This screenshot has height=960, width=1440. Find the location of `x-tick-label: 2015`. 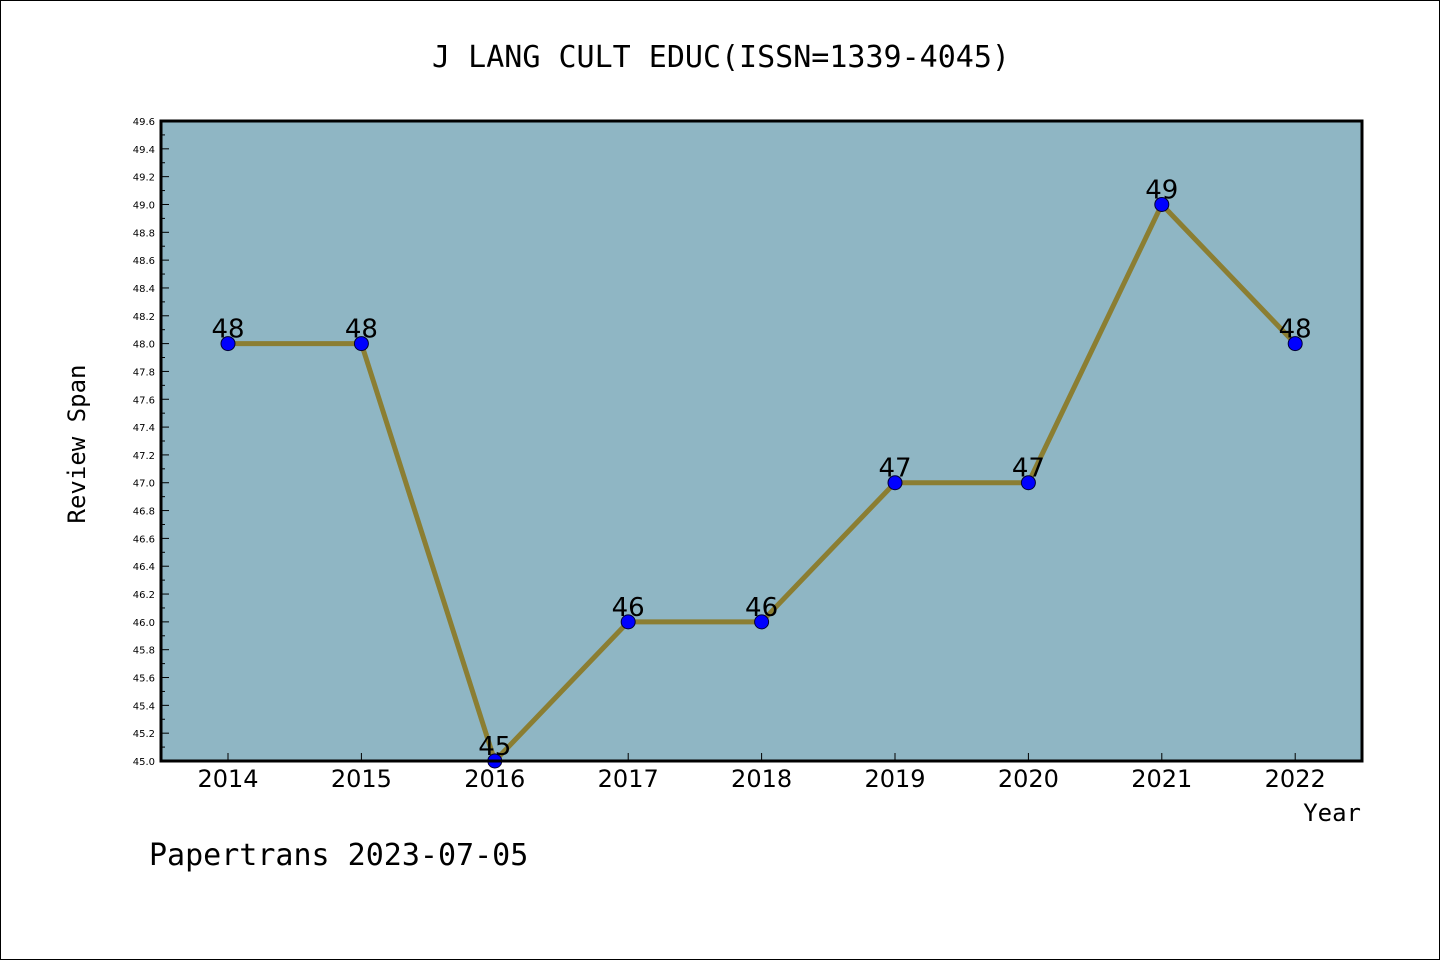

x-tick-label: 2015 is located at coordinates (361, 779).